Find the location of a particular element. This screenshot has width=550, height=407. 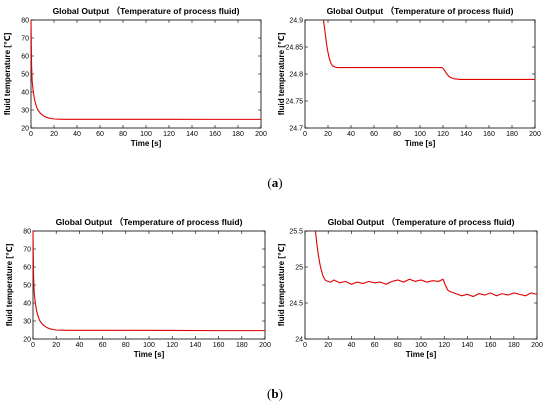

y-tick-label: 24.5 is located at coordinates (296, 304).